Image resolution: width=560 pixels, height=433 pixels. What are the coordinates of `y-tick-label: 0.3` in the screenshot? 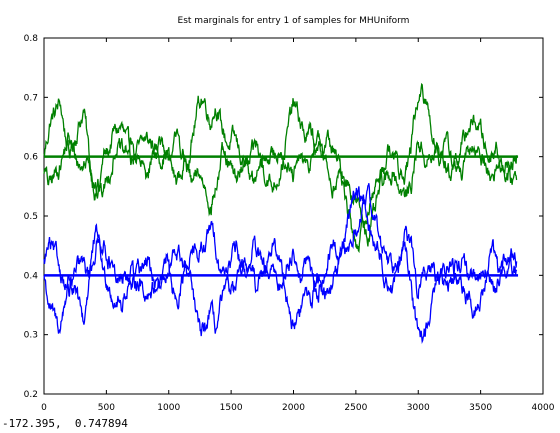 It's located at (31, 336).